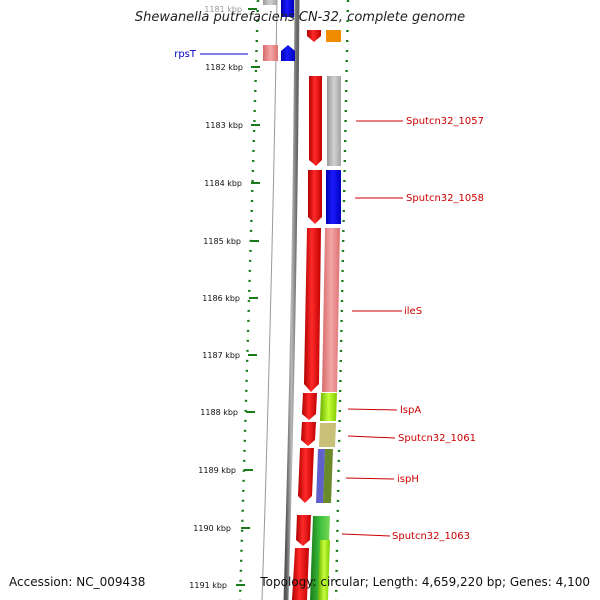 Image resolution: width=600 pixels, height=600 pixels. What do you see at coordinates (270, 53) in the screenshot?
I see `rpsT-neighbor-feature` at bounding box center [270, 53].